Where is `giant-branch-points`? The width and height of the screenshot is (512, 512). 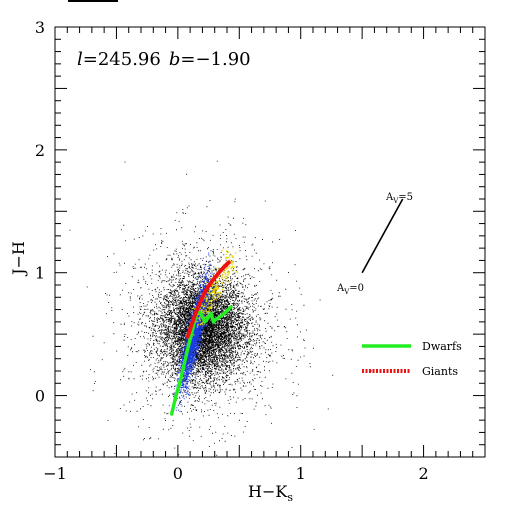
giant-branch-points is located at coordinates (212, 292).